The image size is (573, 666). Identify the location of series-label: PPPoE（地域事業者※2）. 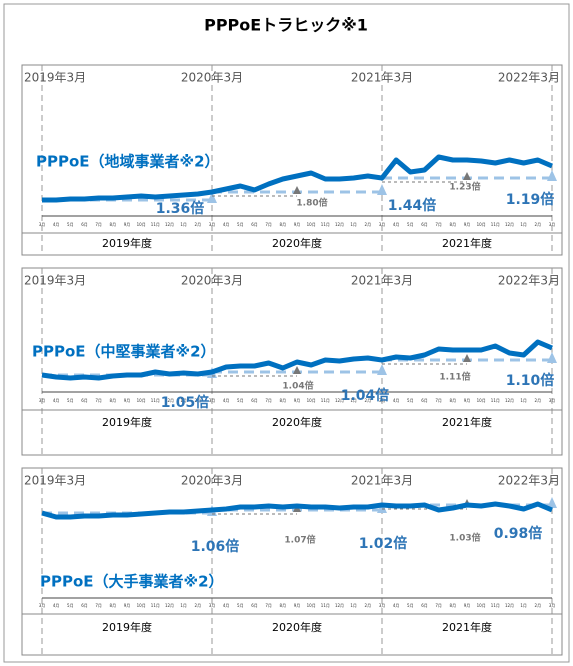
(128, 162).